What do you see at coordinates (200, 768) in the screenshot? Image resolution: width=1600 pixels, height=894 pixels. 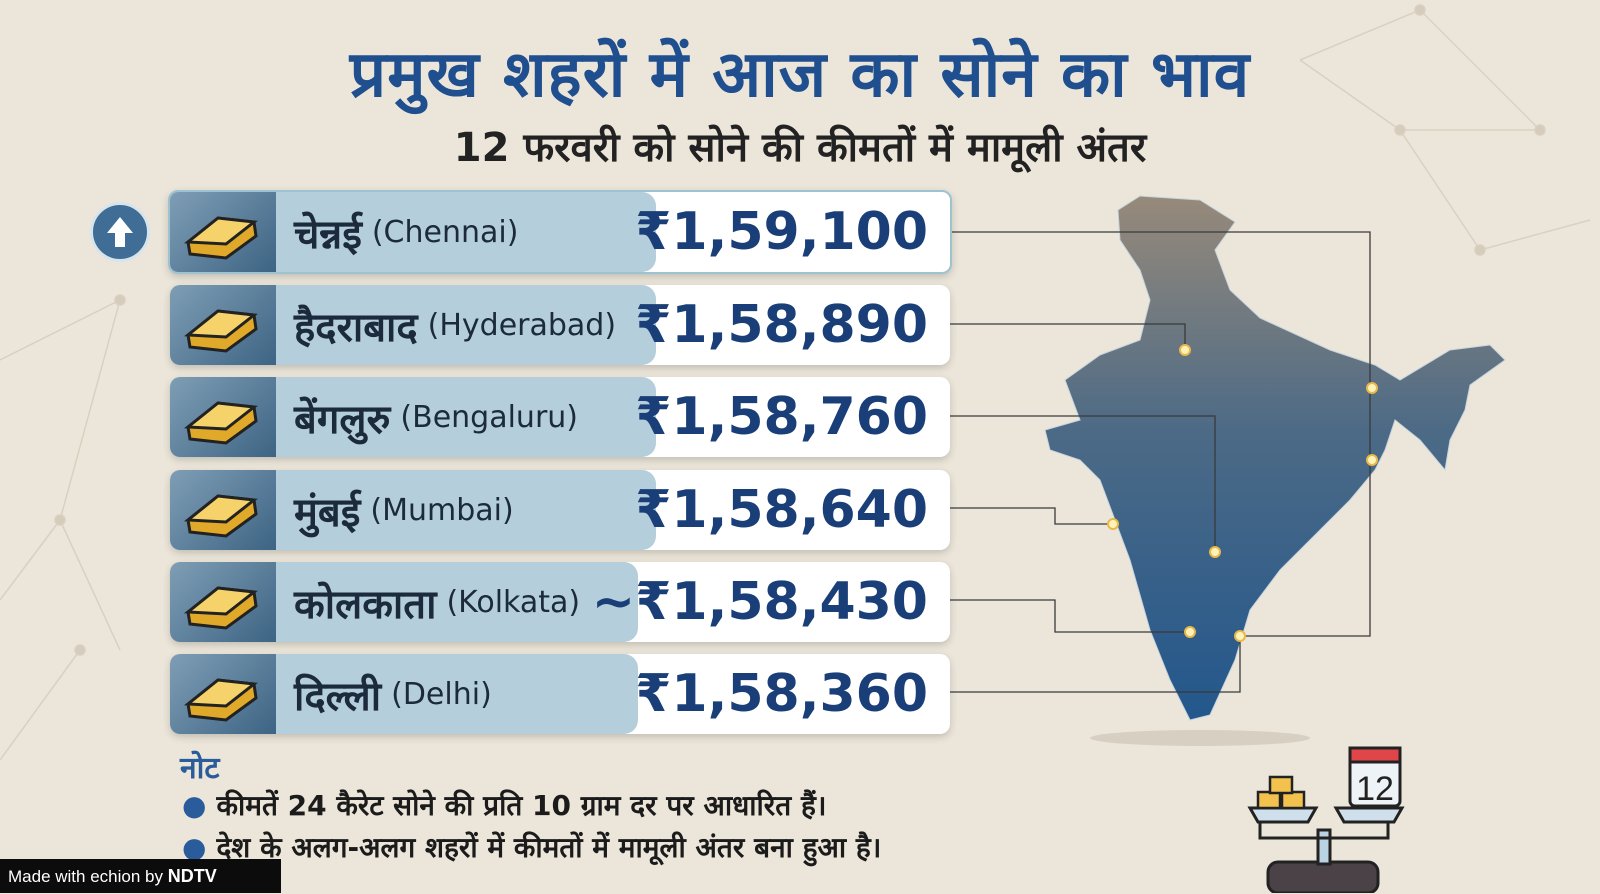 I see `note-heading: नोट` at bounding box center [200, 768].